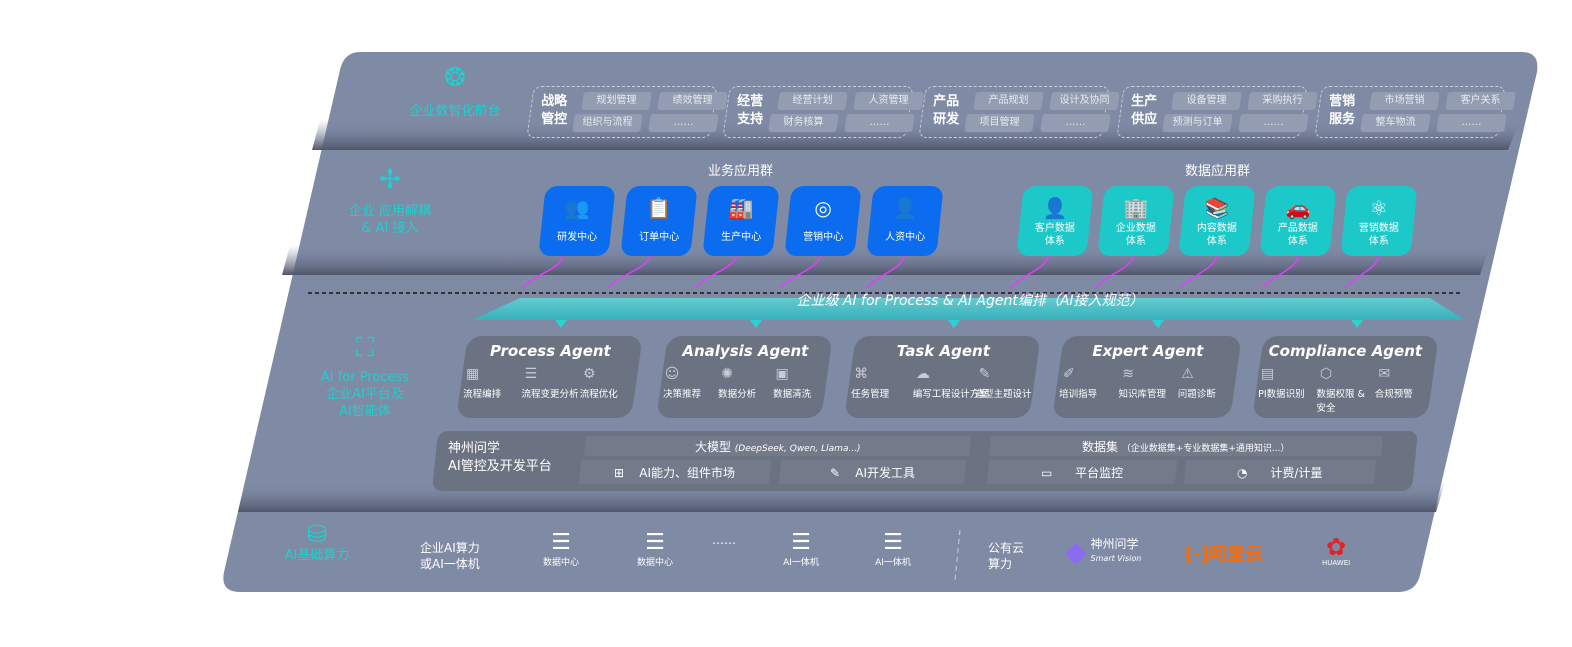 Image resolution: width=1572 pixels, height=647 pixels. What do you see at coordinates (1006, 556) in the screenshot?
I see `public-cloud-label: 公有云 算力` at bounding box center [1006, 556].